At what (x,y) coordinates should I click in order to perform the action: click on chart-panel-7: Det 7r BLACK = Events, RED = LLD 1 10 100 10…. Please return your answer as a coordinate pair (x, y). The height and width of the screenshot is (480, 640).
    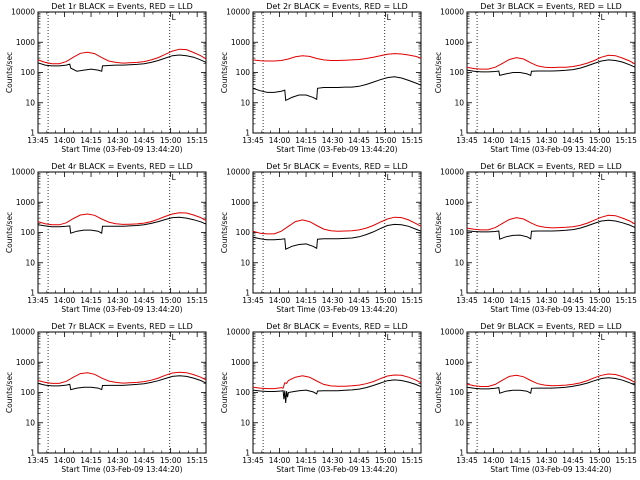
    Looking at the image, I should click on (106, 398).